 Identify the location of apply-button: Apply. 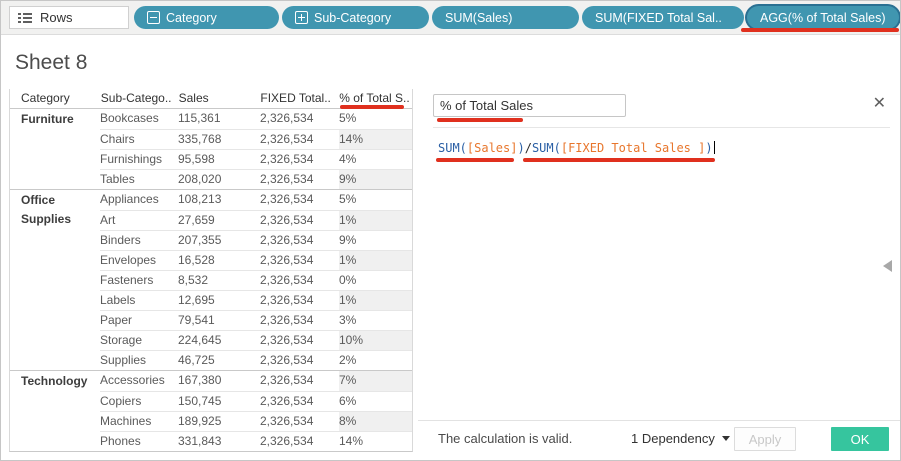
(765, 439).